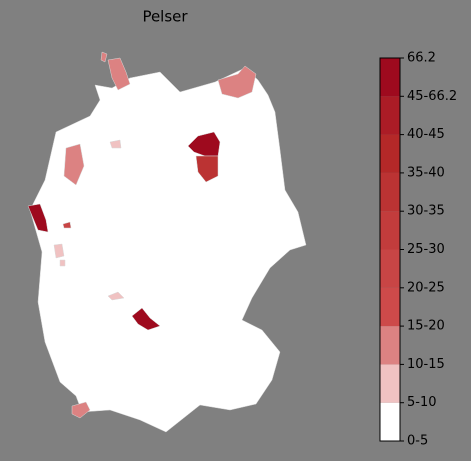  I want to click on colorbar-label: 66.2, so click(421, 58).